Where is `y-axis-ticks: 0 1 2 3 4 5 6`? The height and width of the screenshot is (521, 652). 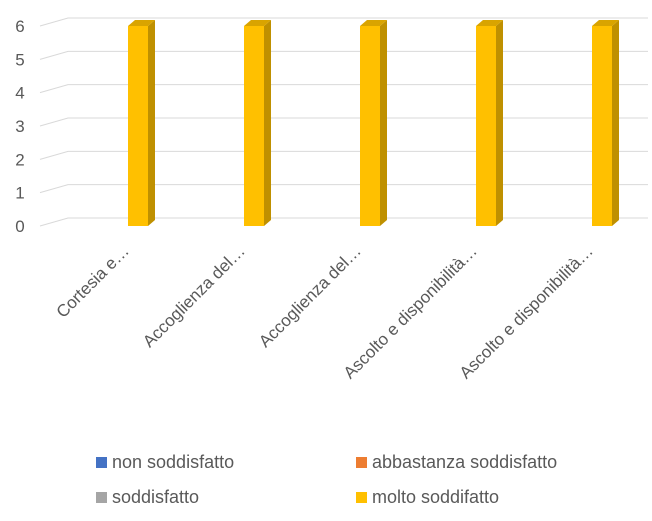
y-axis-ticks: 0 1 2 3 4 5 6 is located at coordinates (19, 126).